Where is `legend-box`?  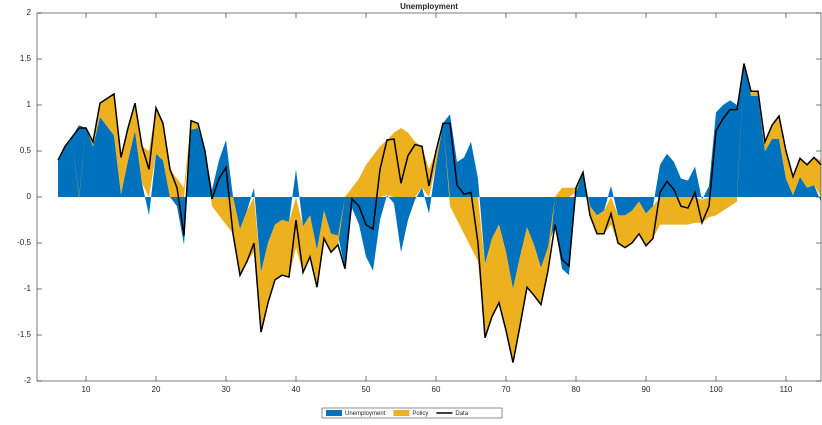
legend-box is located at coordinates (412, 413).